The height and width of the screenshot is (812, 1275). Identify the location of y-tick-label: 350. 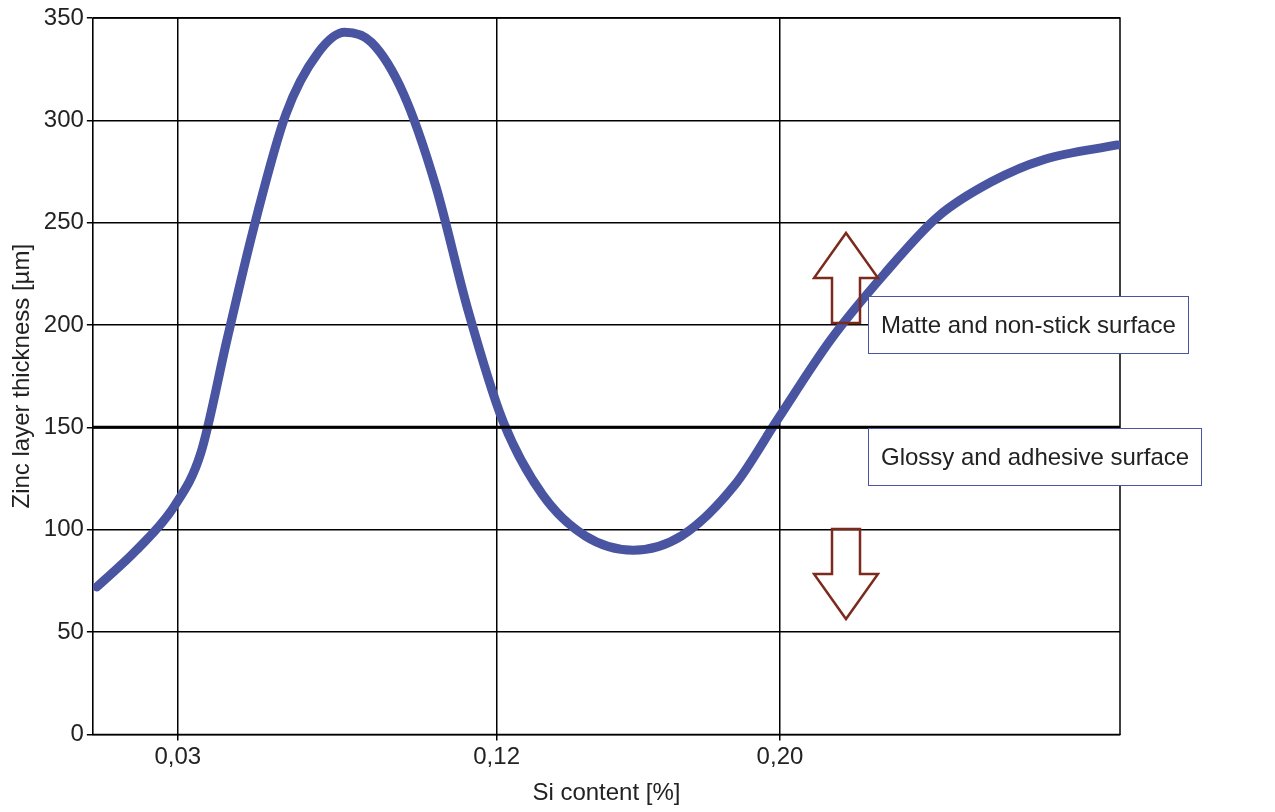
(63, 16).